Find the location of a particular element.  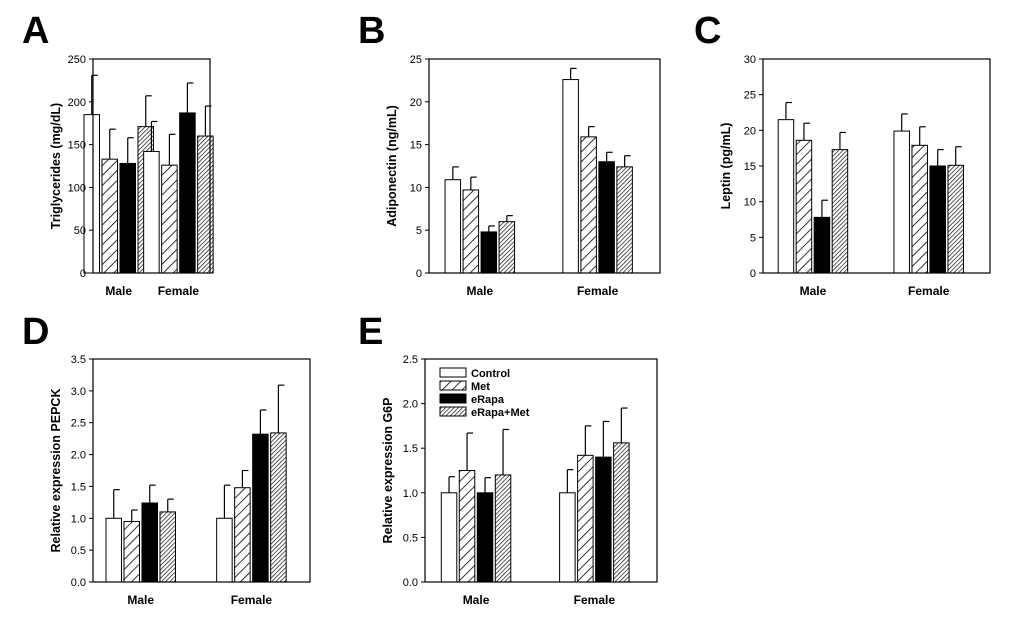

y-tick-label: 250 is located at coordinates (77, 60).